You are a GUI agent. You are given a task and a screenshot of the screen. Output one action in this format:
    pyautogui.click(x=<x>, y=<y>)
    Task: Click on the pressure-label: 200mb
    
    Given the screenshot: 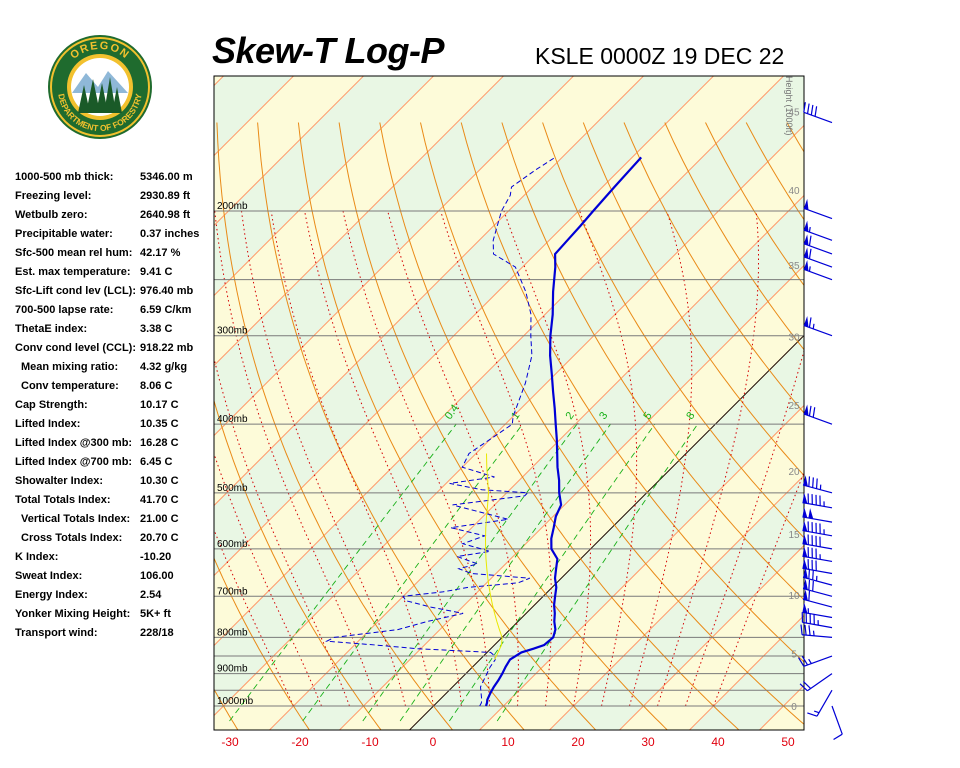 What is the action you would take?
    pyautogui.click(x=232, y=206)
    